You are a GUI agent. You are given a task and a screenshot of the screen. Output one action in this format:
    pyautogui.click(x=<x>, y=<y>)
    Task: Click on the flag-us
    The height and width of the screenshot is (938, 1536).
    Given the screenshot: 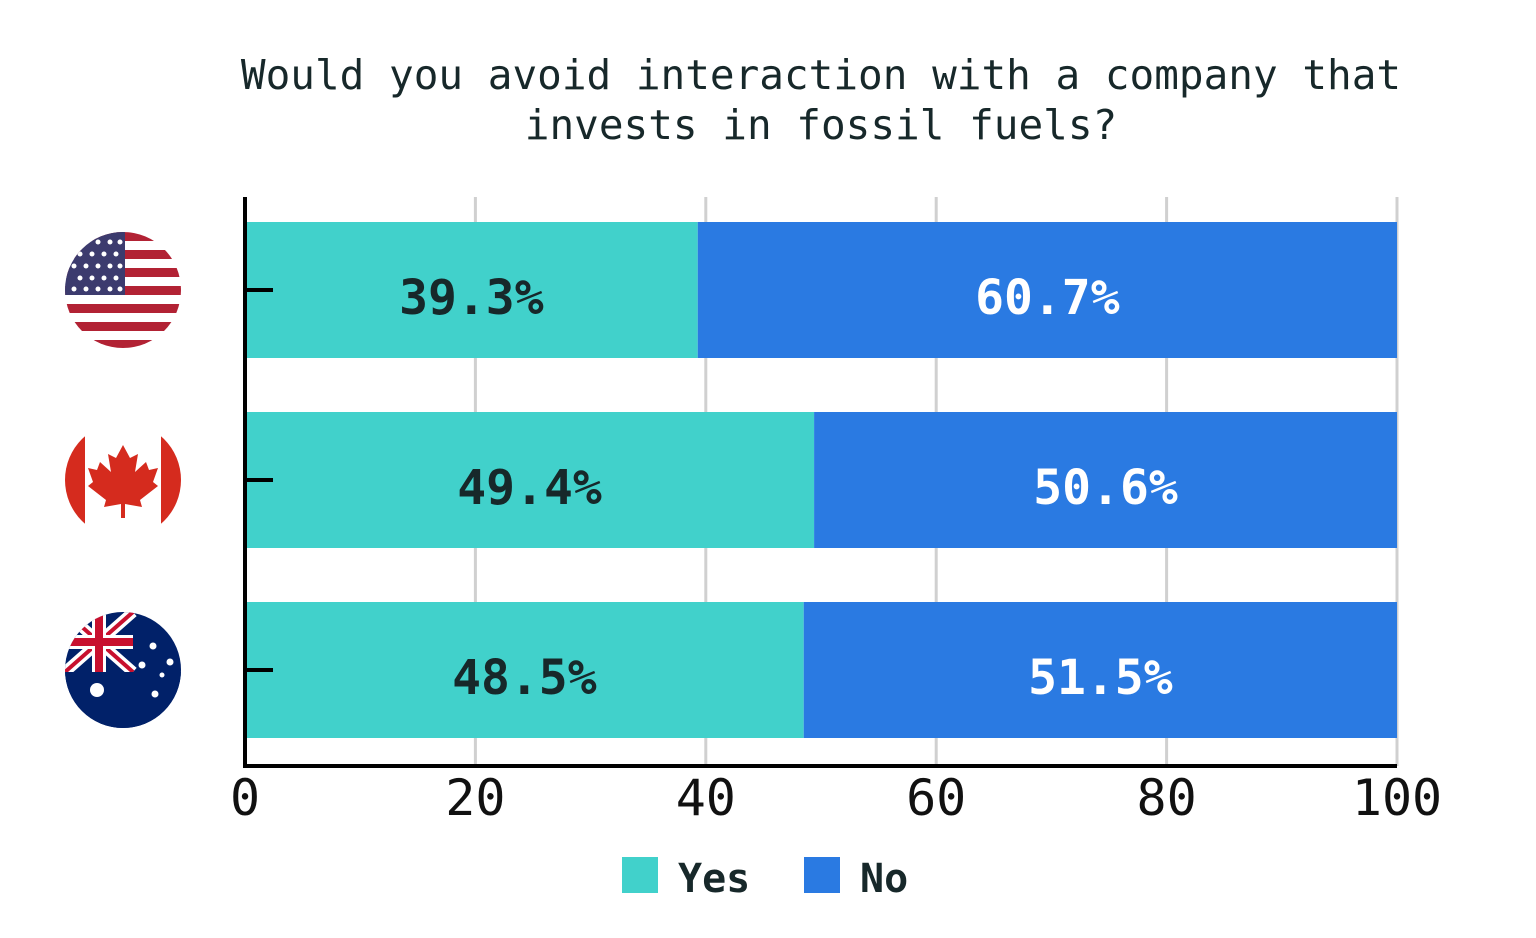 What is the action you would take?
    pyautogui.click(x=123, y=290)
    